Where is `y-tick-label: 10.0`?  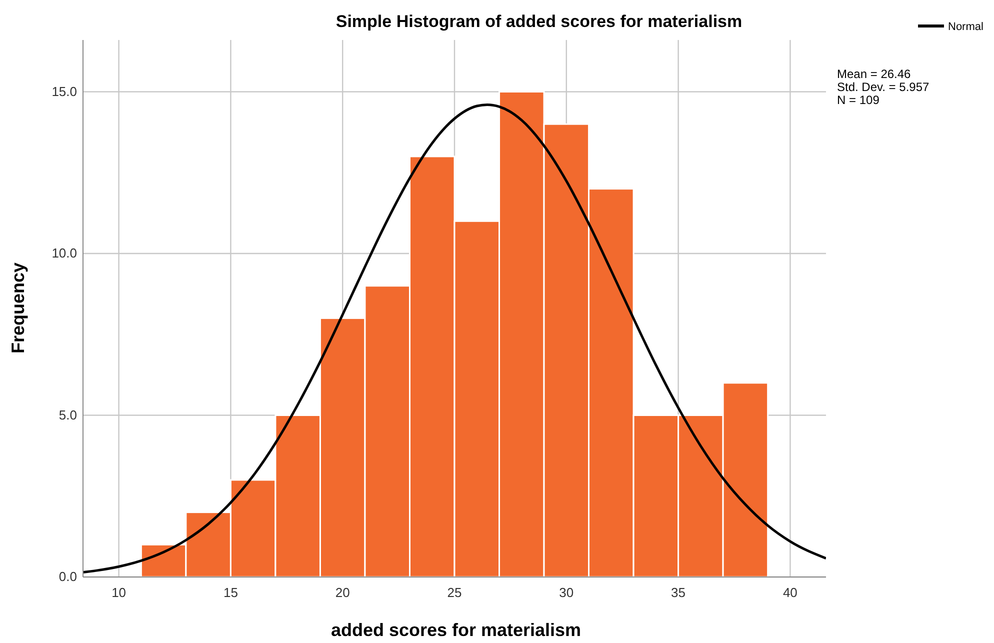 y-tick-label: 10.0 is located at coordinates (64, 253).